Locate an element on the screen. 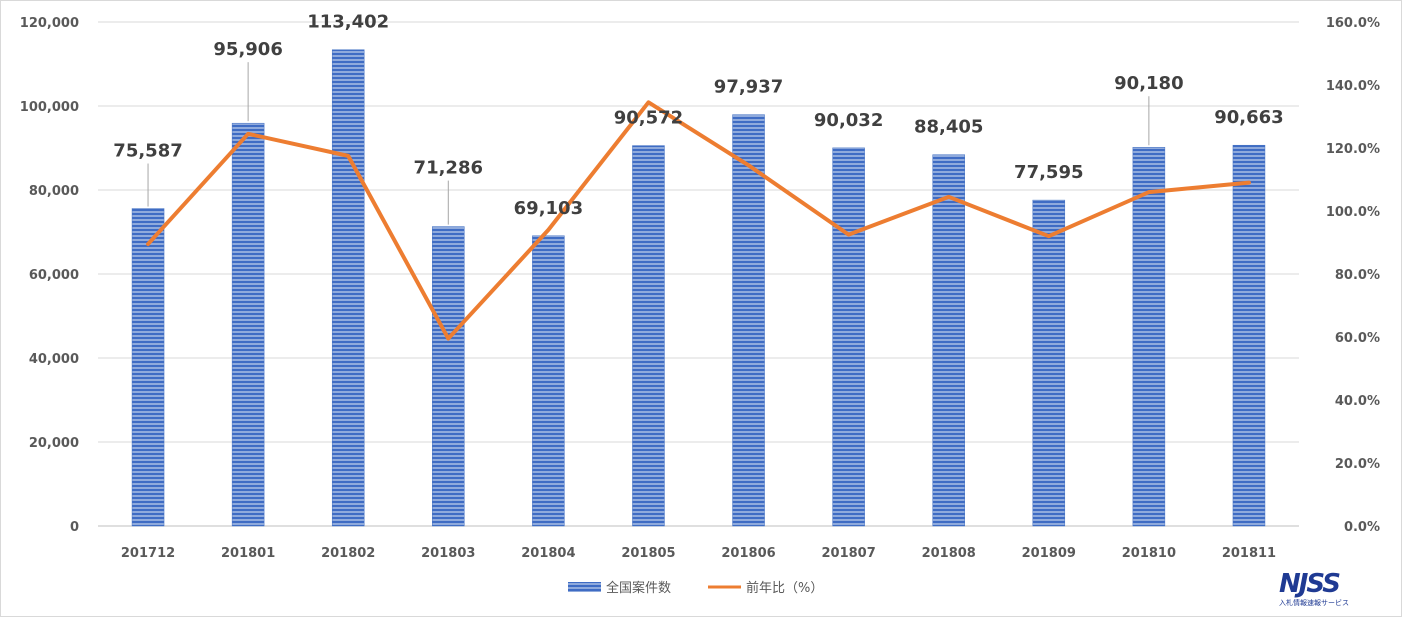 The width and height of the screenshot is (1402, 617). x-tick-label: 201801 is located at coordinates (248, 553).